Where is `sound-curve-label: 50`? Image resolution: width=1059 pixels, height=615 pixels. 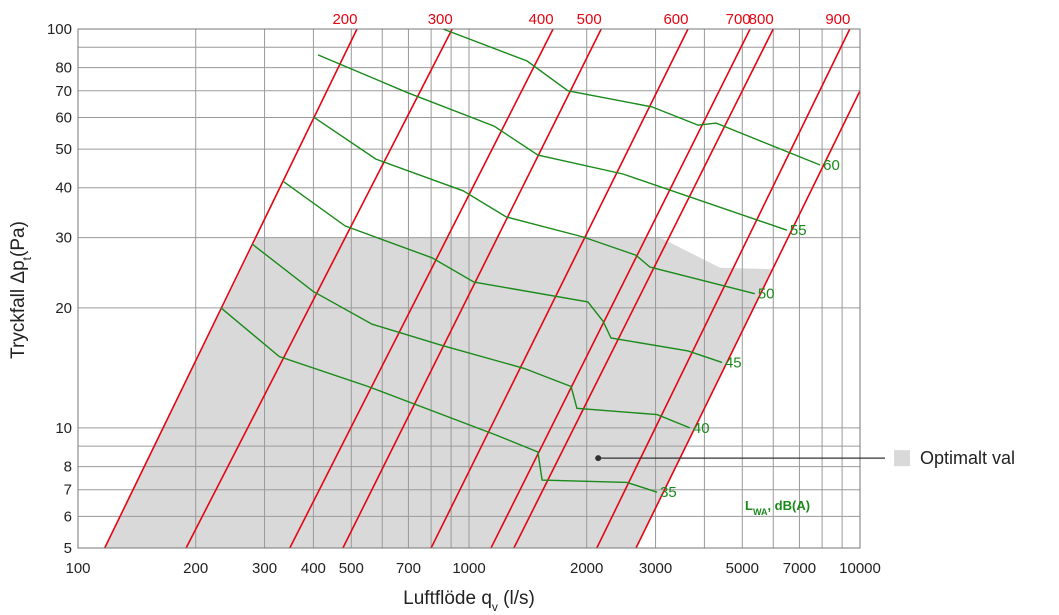
sound-curve-label: 50 is located at coordinates (766, 294).